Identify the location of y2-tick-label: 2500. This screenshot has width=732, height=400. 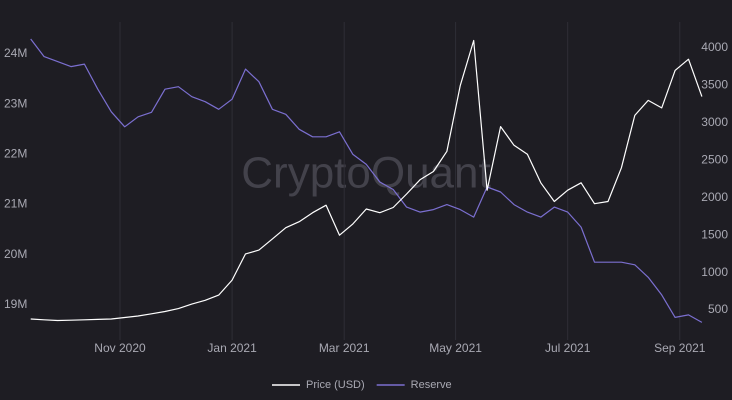
(714, 159).